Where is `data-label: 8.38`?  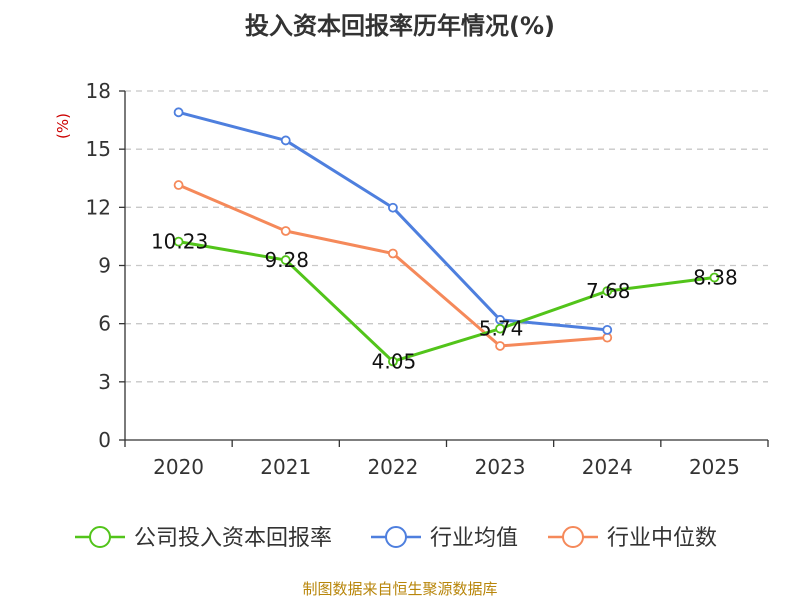 data-label: 8.38 is located at coordinates (715, 278).